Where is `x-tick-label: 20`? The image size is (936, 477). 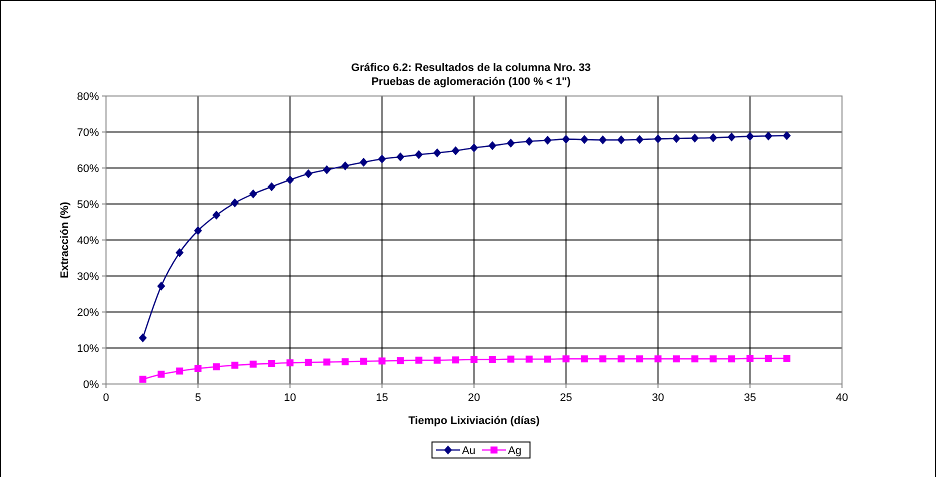
x-tick-label: 20 is located at coordinates (474, 398).